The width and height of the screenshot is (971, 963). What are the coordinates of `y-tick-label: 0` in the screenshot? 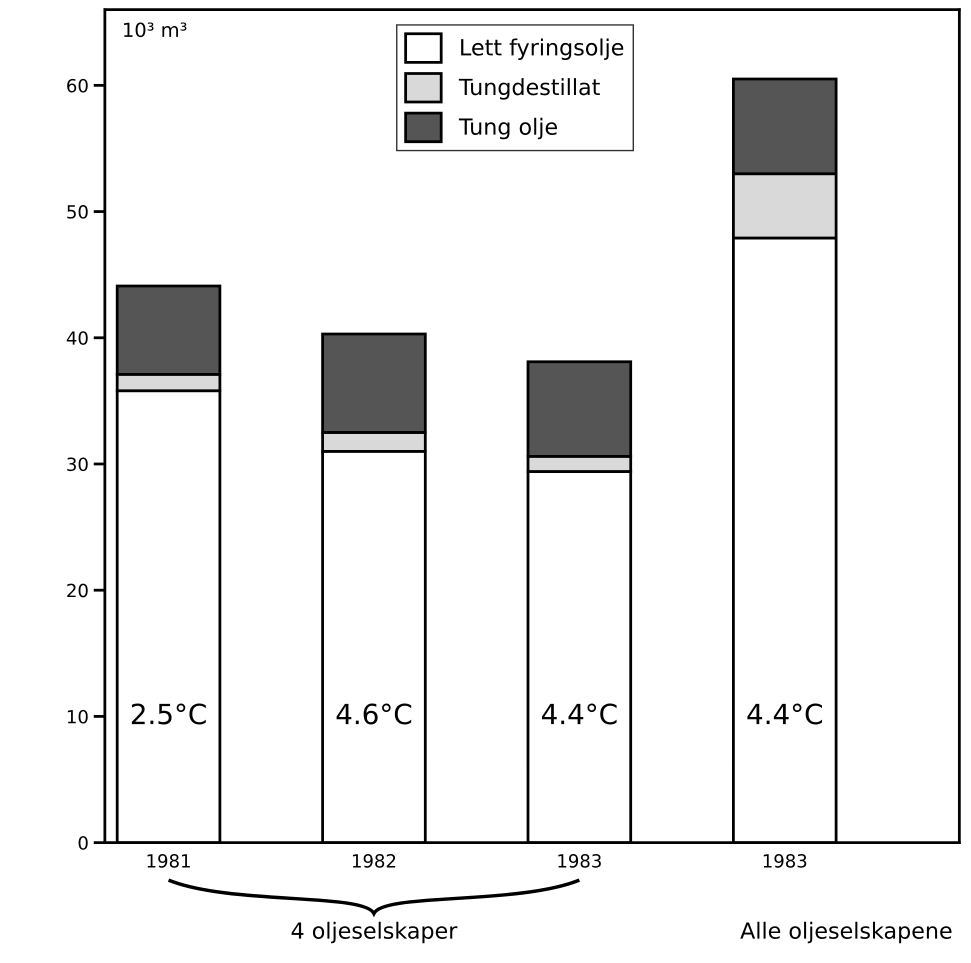 It's located at (83, 843).